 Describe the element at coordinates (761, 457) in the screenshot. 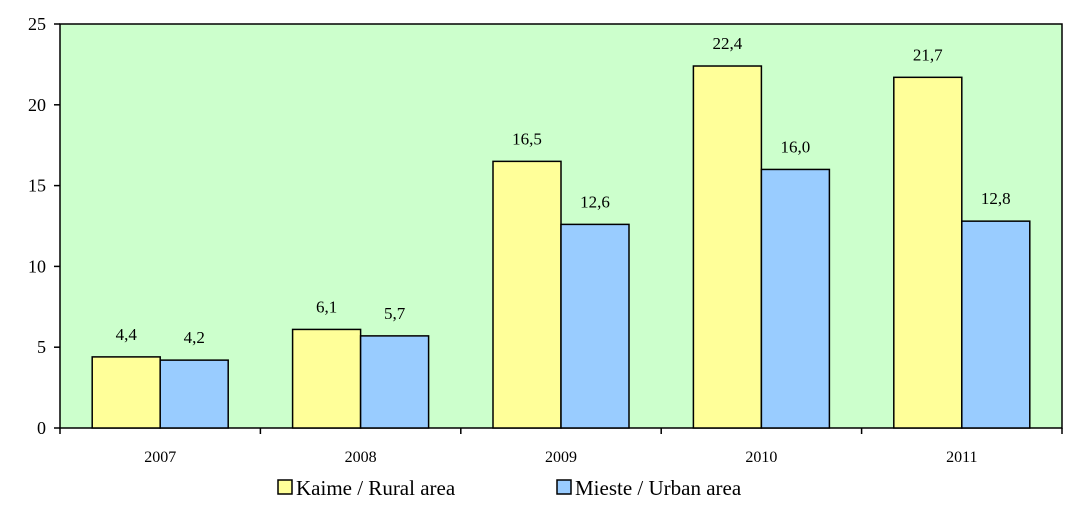

I see `x-category-label: 2010` at that location.